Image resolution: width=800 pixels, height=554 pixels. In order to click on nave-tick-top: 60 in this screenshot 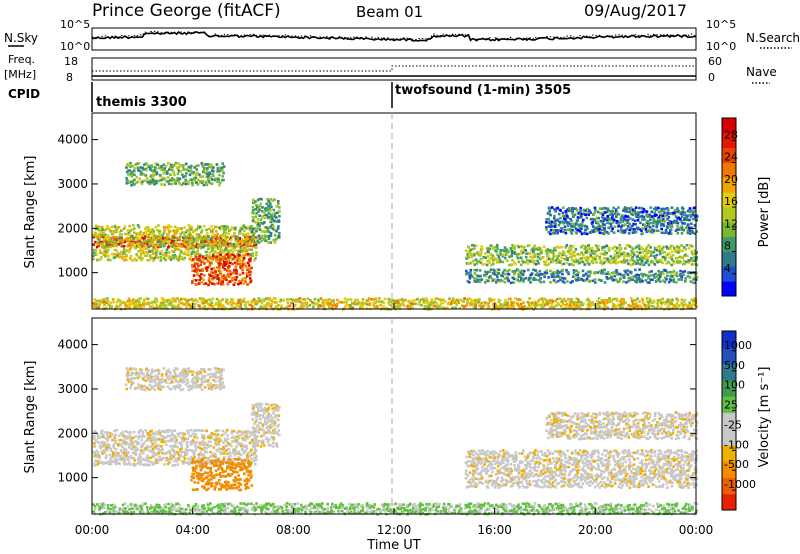, I will do `click(715, 61)`.